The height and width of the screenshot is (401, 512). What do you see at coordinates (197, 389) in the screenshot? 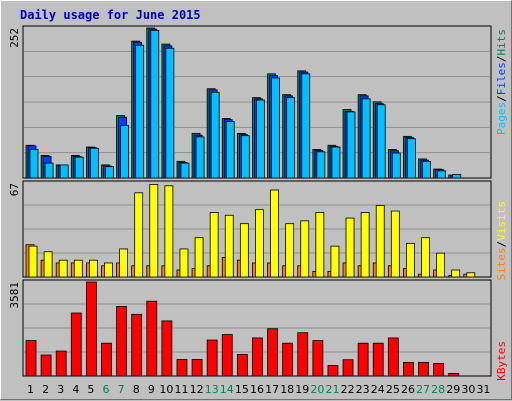
I see `x-tick-label: 12` at bounding box center [197, 389].